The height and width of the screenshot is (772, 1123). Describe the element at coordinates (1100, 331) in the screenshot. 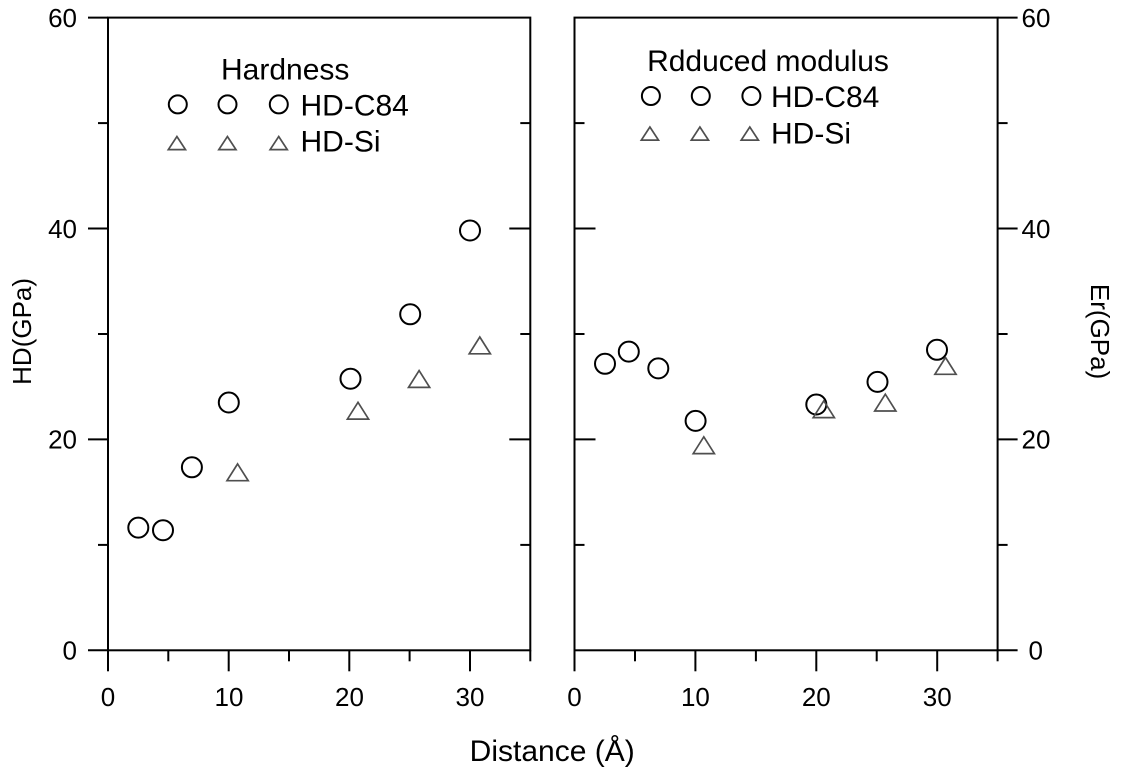

I see `svg-text: Er(GPa)` at that location.